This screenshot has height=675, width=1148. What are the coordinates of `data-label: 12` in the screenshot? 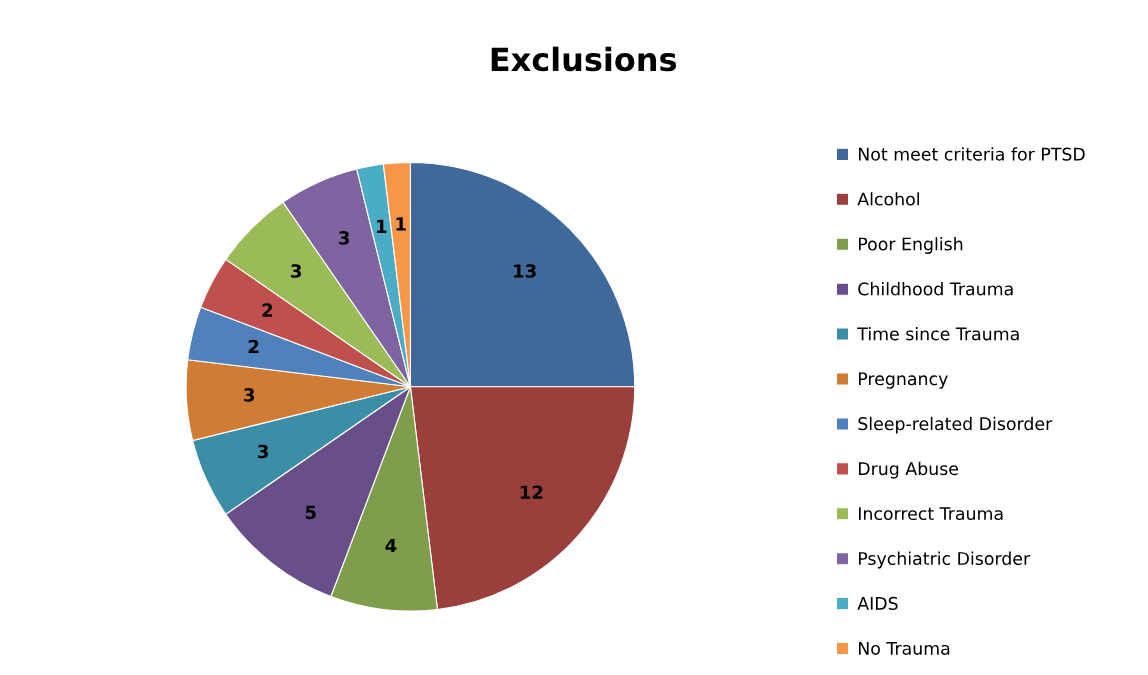 It's located at (531, 492).